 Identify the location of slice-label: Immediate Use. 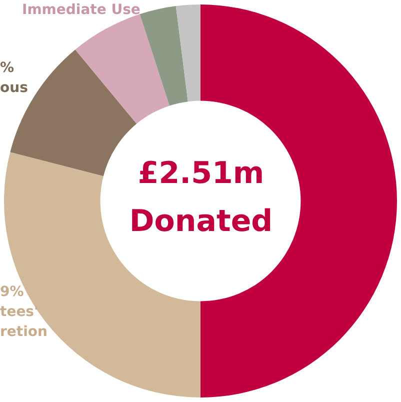
(81, 10).